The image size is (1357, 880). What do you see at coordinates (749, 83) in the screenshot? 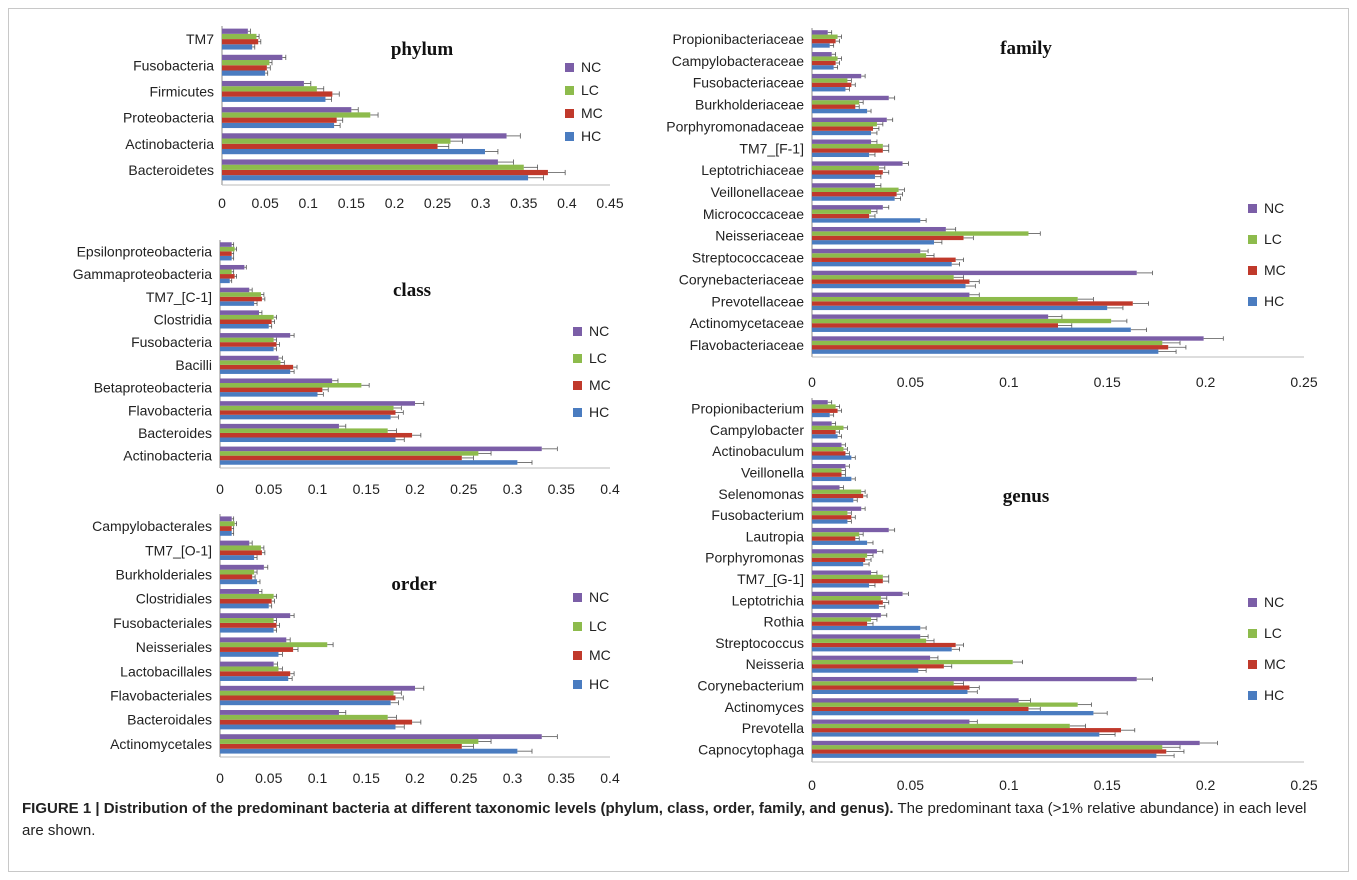
I see `category-label: Fusobacteriaceae` at bounding box center [749, 83].